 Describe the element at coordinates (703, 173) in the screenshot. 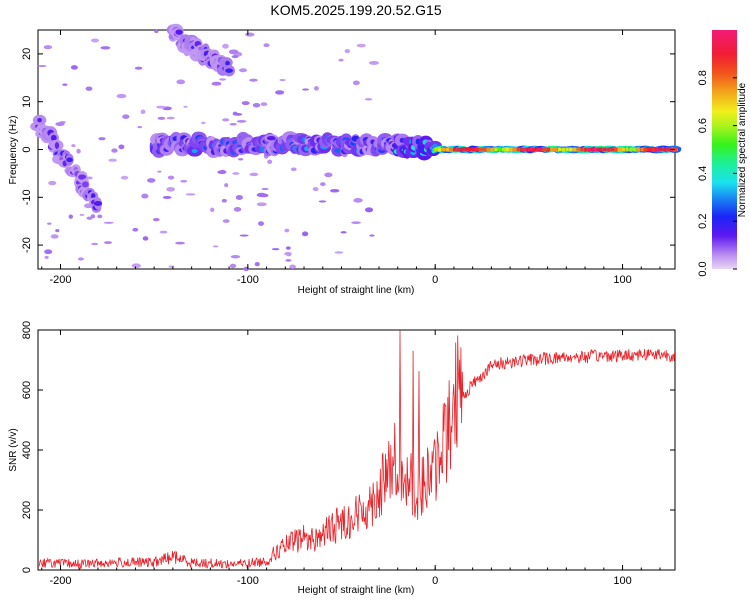

I see `colorbar-tick-label: 0.4` at that location.